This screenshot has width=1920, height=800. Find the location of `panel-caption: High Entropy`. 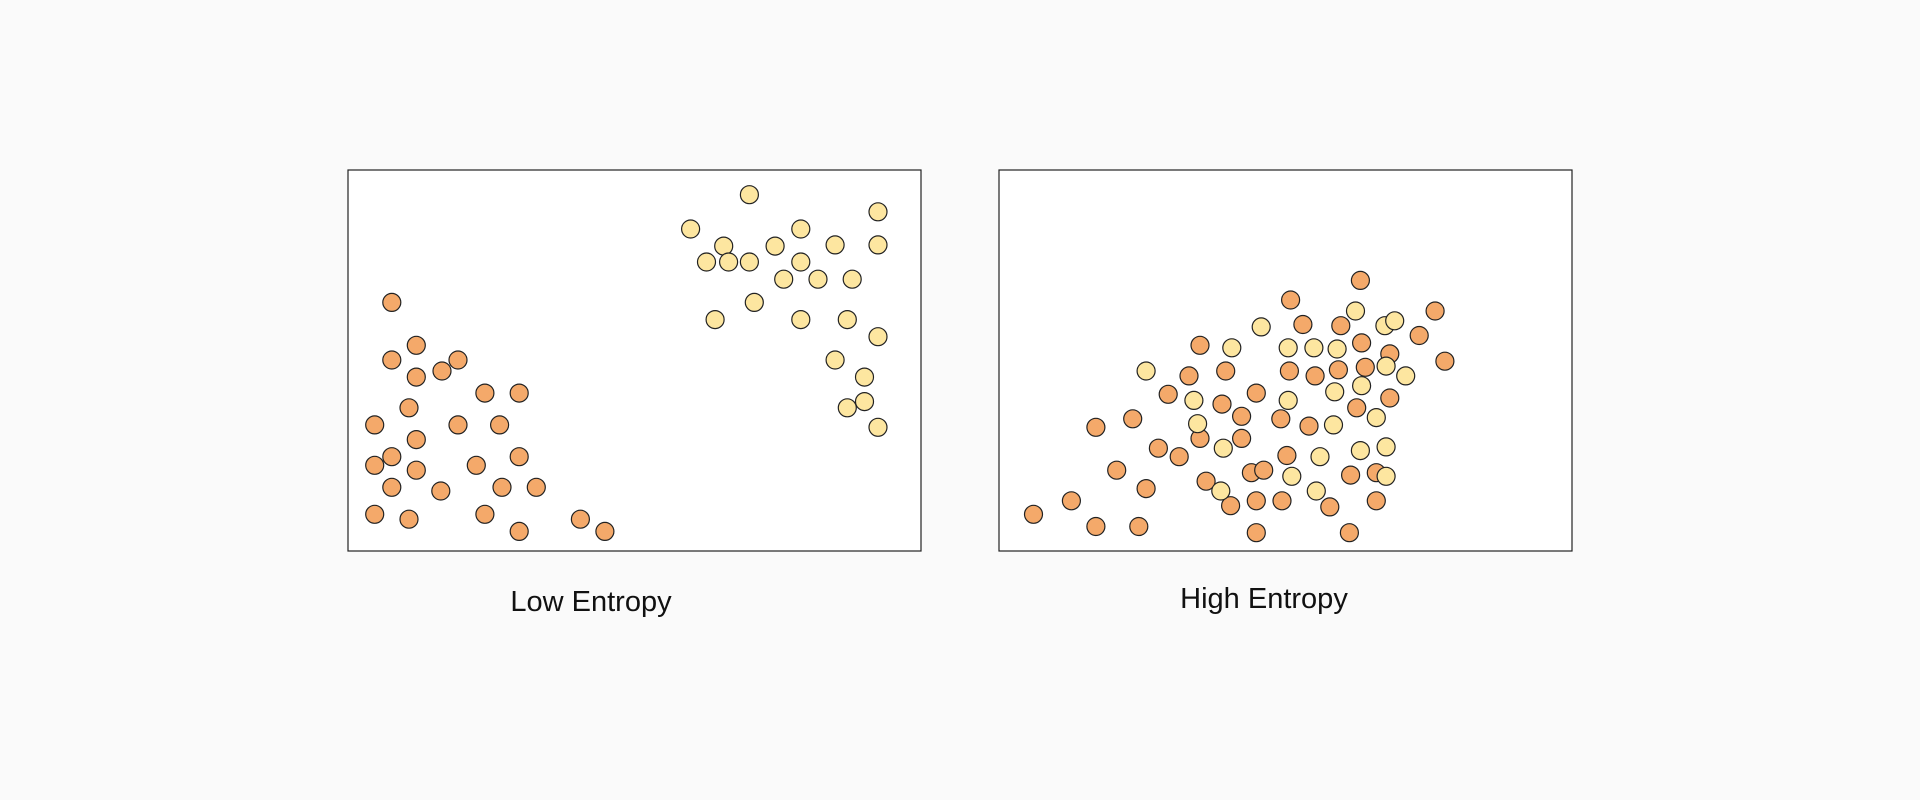

panel-caption: High Entropy is located at coordinates (1264, 599).